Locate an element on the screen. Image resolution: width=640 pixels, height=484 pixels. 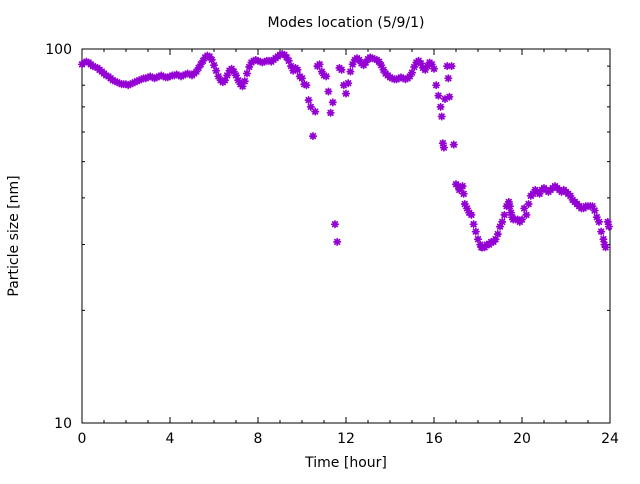
x-tick-label: 8 is located at coordinates (258, 439).